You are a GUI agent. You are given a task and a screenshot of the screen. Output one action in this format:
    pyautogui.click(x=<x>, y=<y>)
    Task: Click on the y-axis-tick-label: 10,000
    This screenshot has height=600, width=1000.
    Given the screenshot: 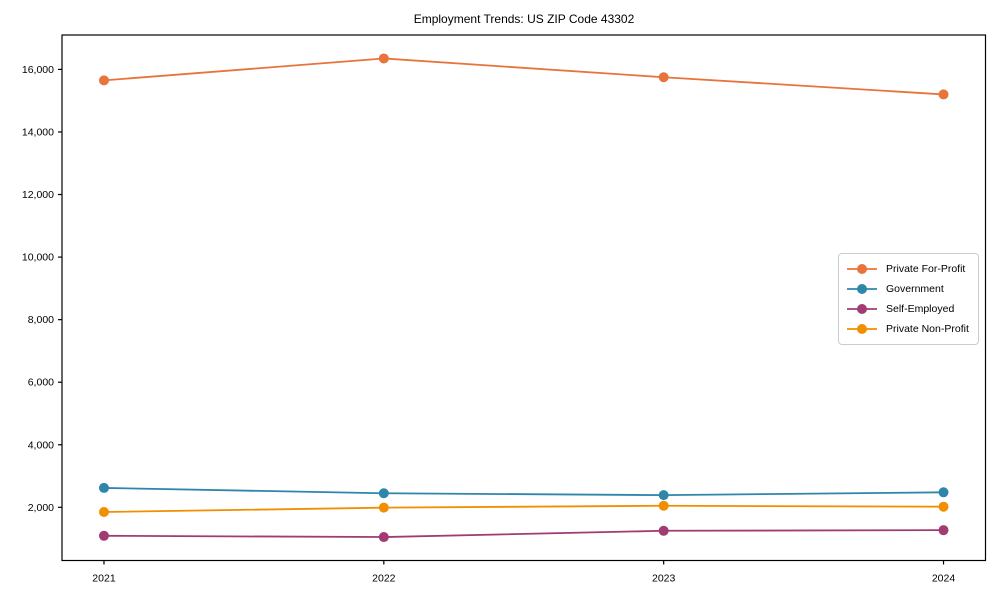 What is the action you would take?
    pyautogui.click(x=38, y=258)
    